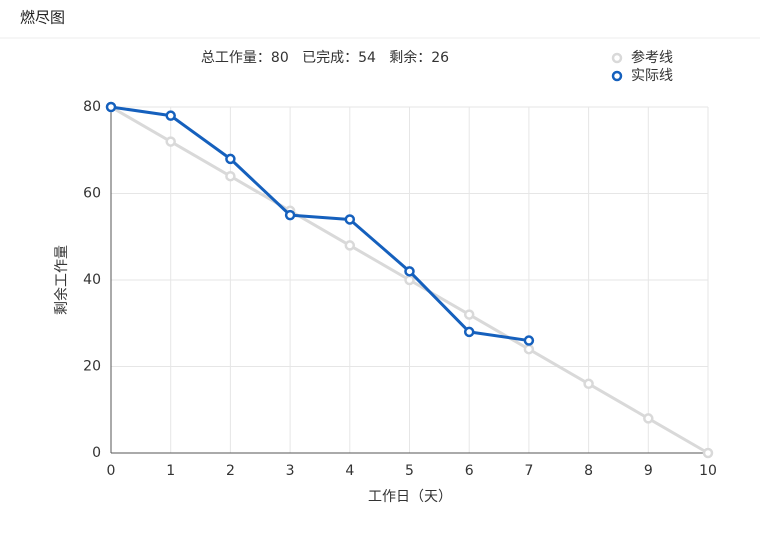 The height and width of the screenshot is (544, 760). Describe the element at coordinates (170, 471) in the screenshot. I see `x-tick-label: 1` at that location.